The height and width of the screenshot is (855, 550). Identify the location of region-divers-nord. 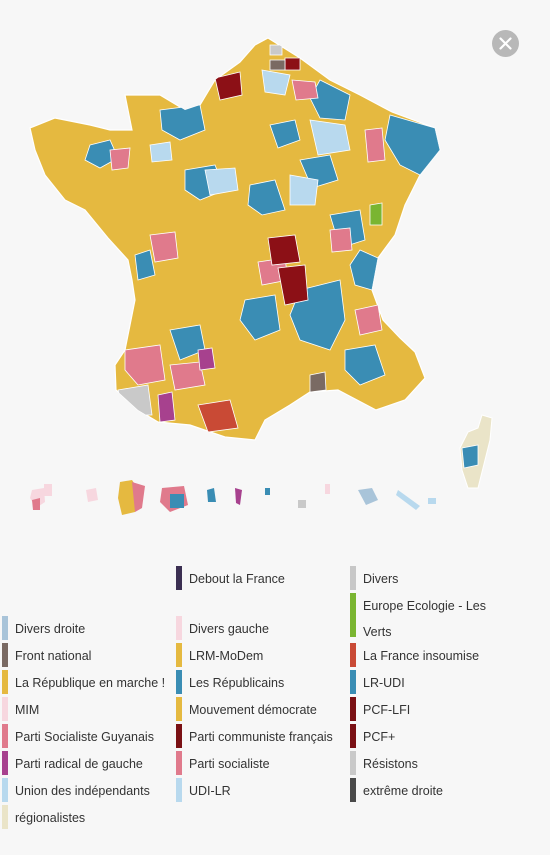
(276, 50).